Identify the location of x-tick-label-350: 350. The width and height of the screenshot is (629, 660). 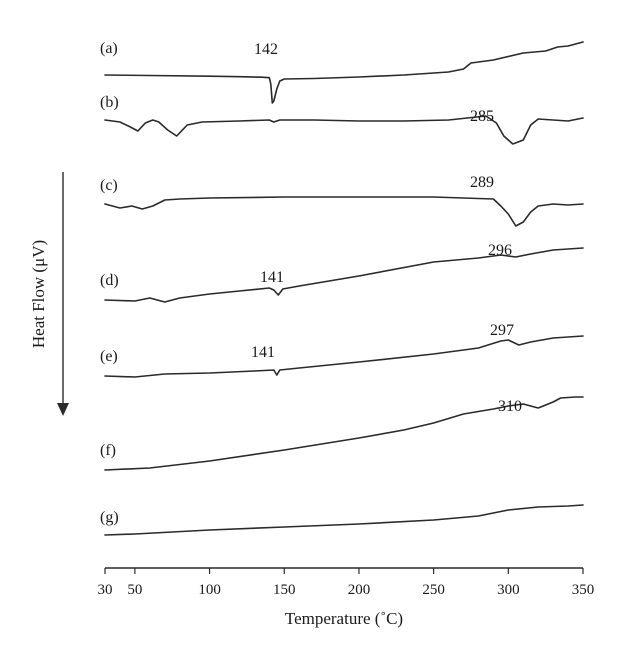
(583, 590).